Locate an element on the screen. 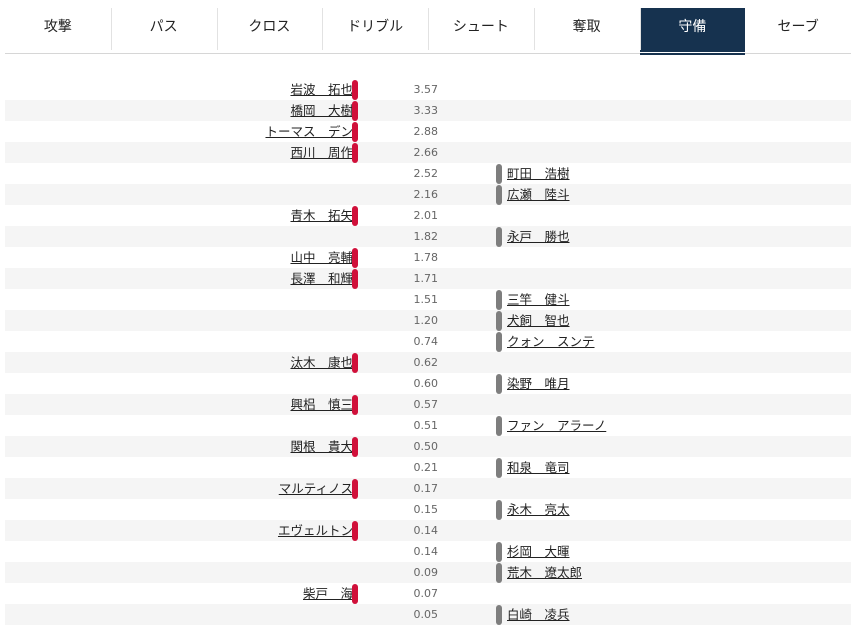  stat-value: 0.51 is located at coordinates (426, 425).